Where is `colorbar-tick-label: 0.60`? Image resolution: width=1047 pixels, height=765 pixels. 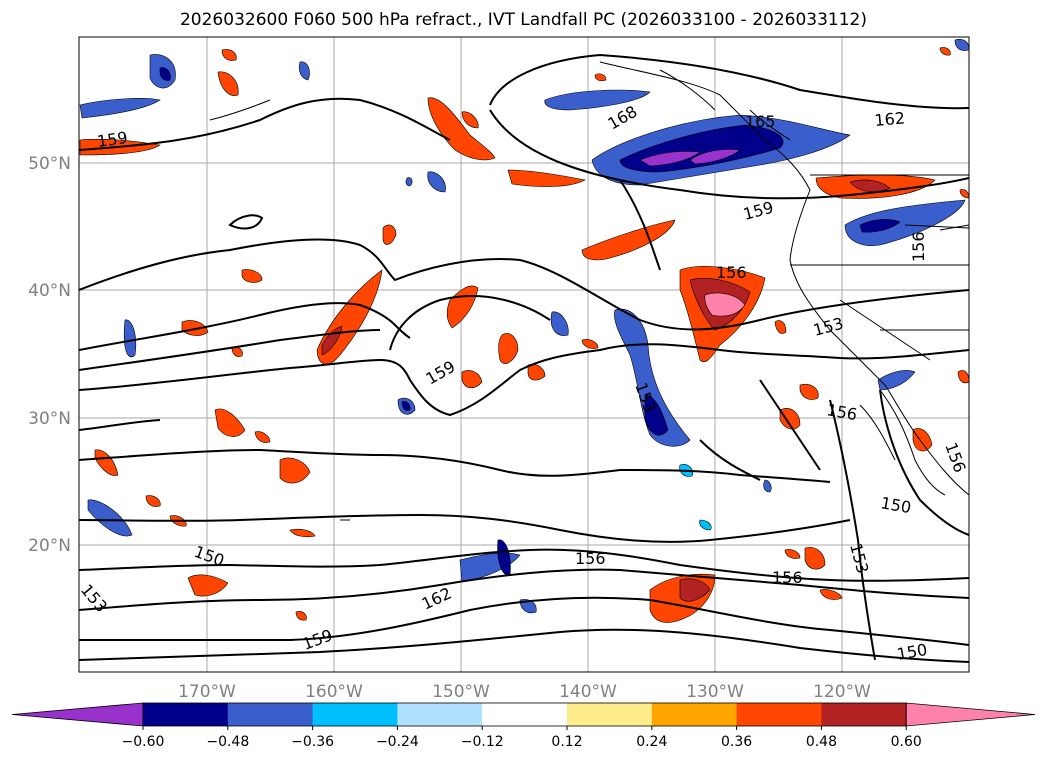
colorbar-tick-label: 0.60 is located at coordinates (906, 742).